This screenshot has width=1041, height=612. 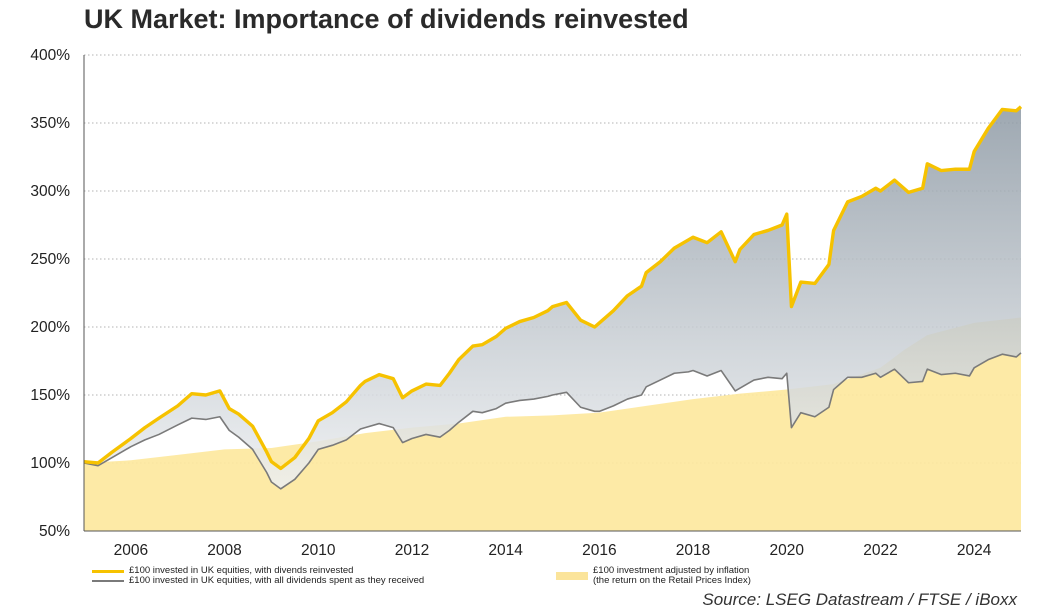 What do you see at coordinates (787, 550) in the screenshot?
I see `x-tick-label: 2020` at bounding box center [787, 550].